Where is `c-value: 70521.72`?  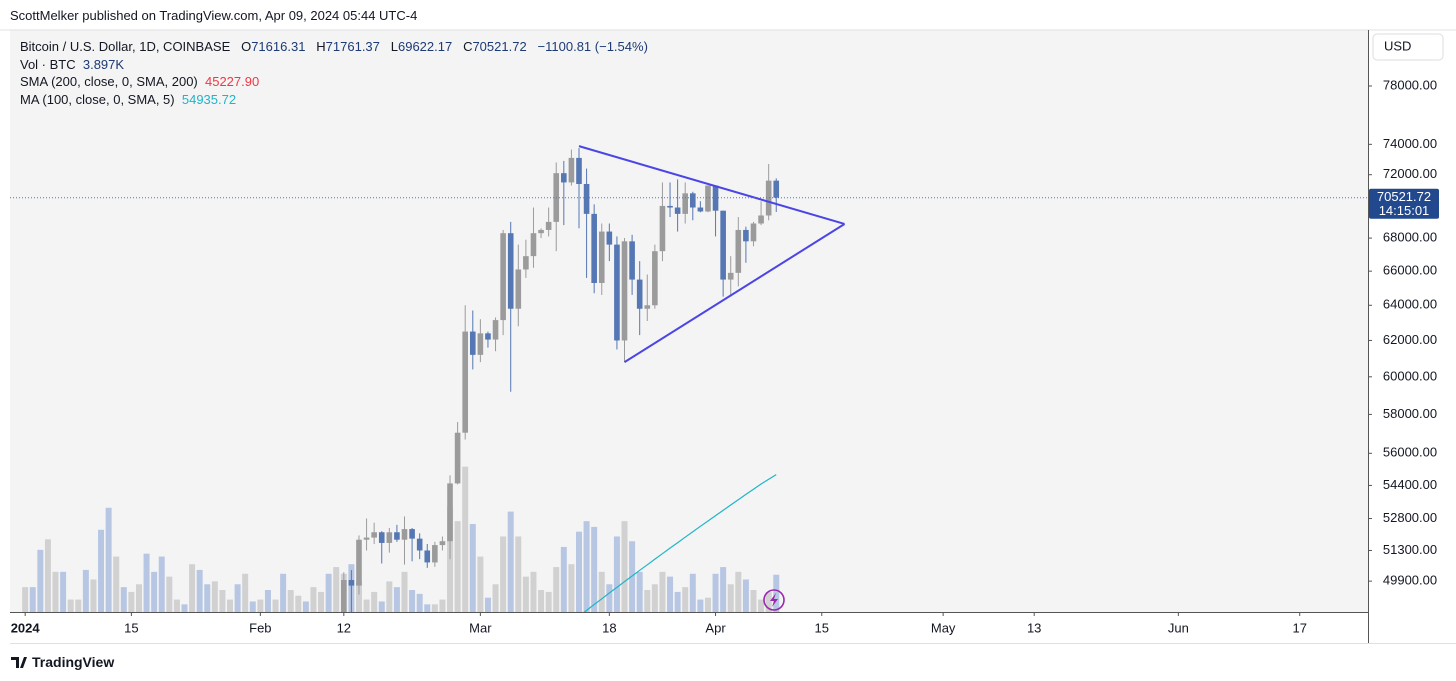 c-value: 70521.72 is located at coordinates (499, 46).